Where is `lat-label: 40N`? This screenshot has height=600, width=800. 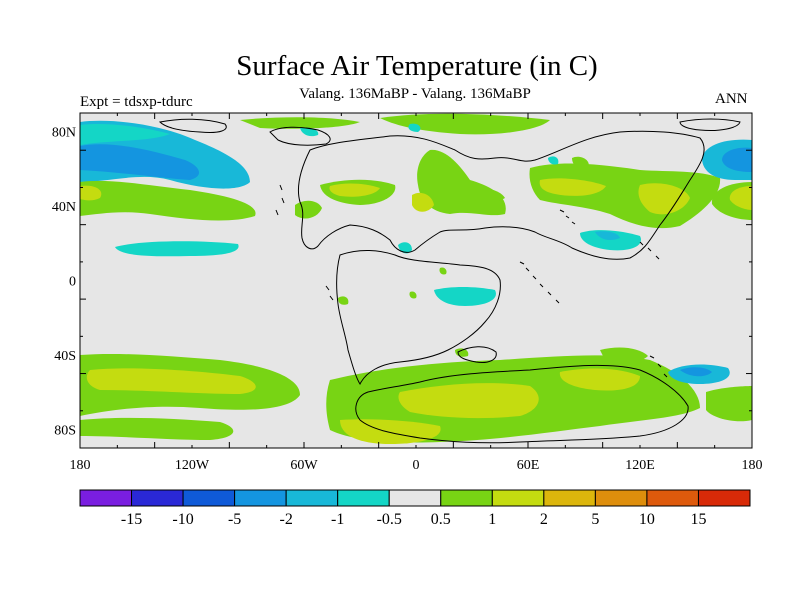 lat-label: 40N is located at coordinates (64, 207).